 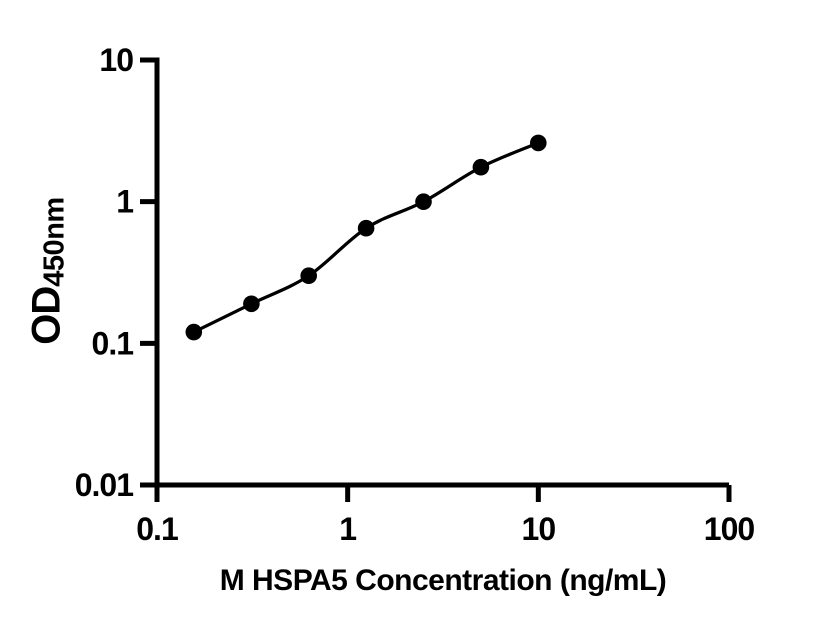 I want to click on y-tick-label: 1, so click(x=124, y=202).